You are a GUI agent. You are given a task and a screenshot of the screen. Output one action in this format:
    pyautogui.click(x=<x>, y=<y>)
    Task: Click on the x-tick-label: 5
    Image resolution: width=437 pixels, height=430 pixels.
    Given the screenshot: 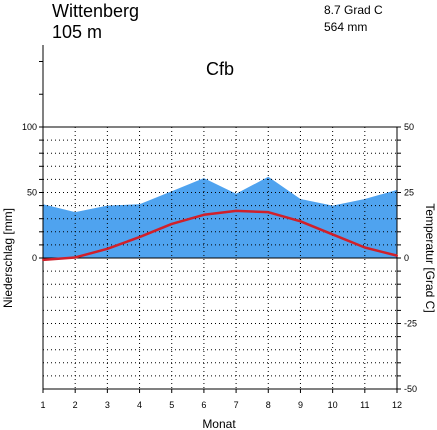 What is the action you would take?
    pyautogui.click(x=171, y=405)
    